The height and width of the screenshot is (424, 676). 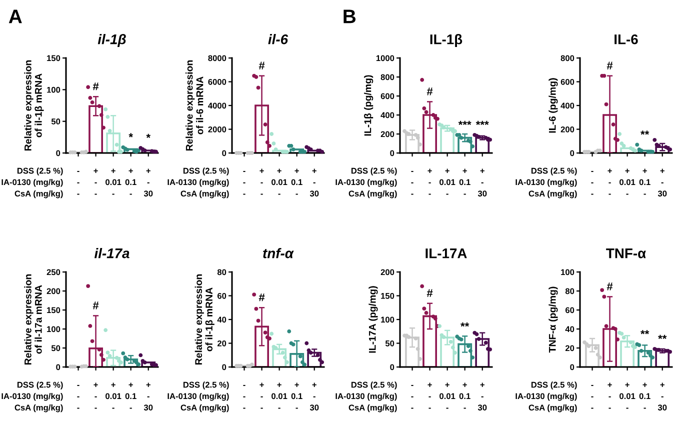 I want to click on y-tick-label: 8000, so click(x=217, y=58).